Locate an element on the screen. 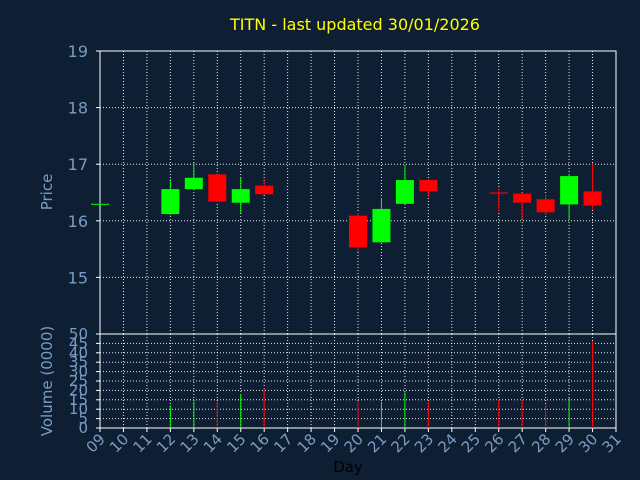  day-tick-label: 24 is located at coordinates (447, 443).